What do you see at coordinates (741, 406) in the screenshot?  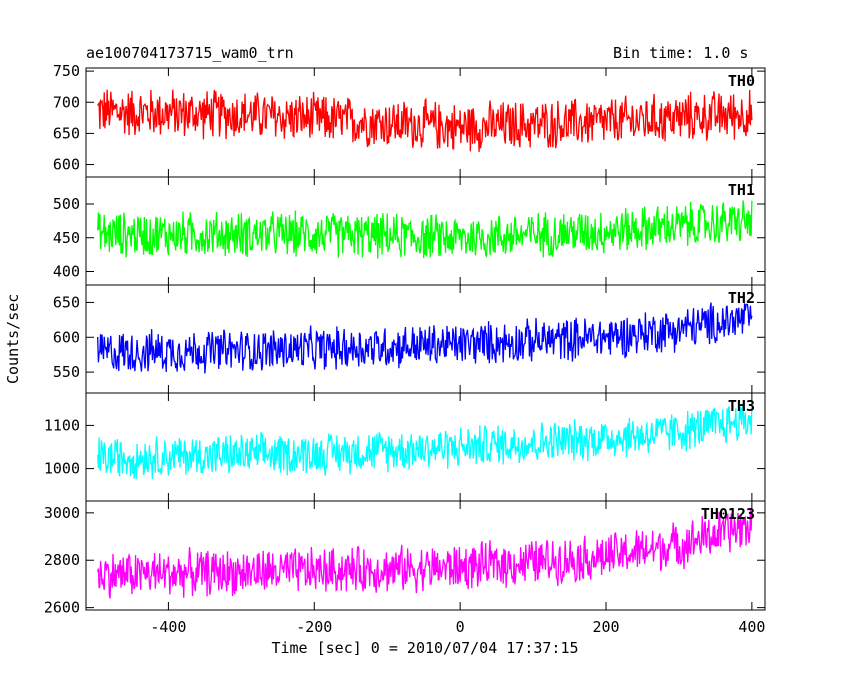 I see `panel-label-th3: TH3` at bounding box center [741, 406].